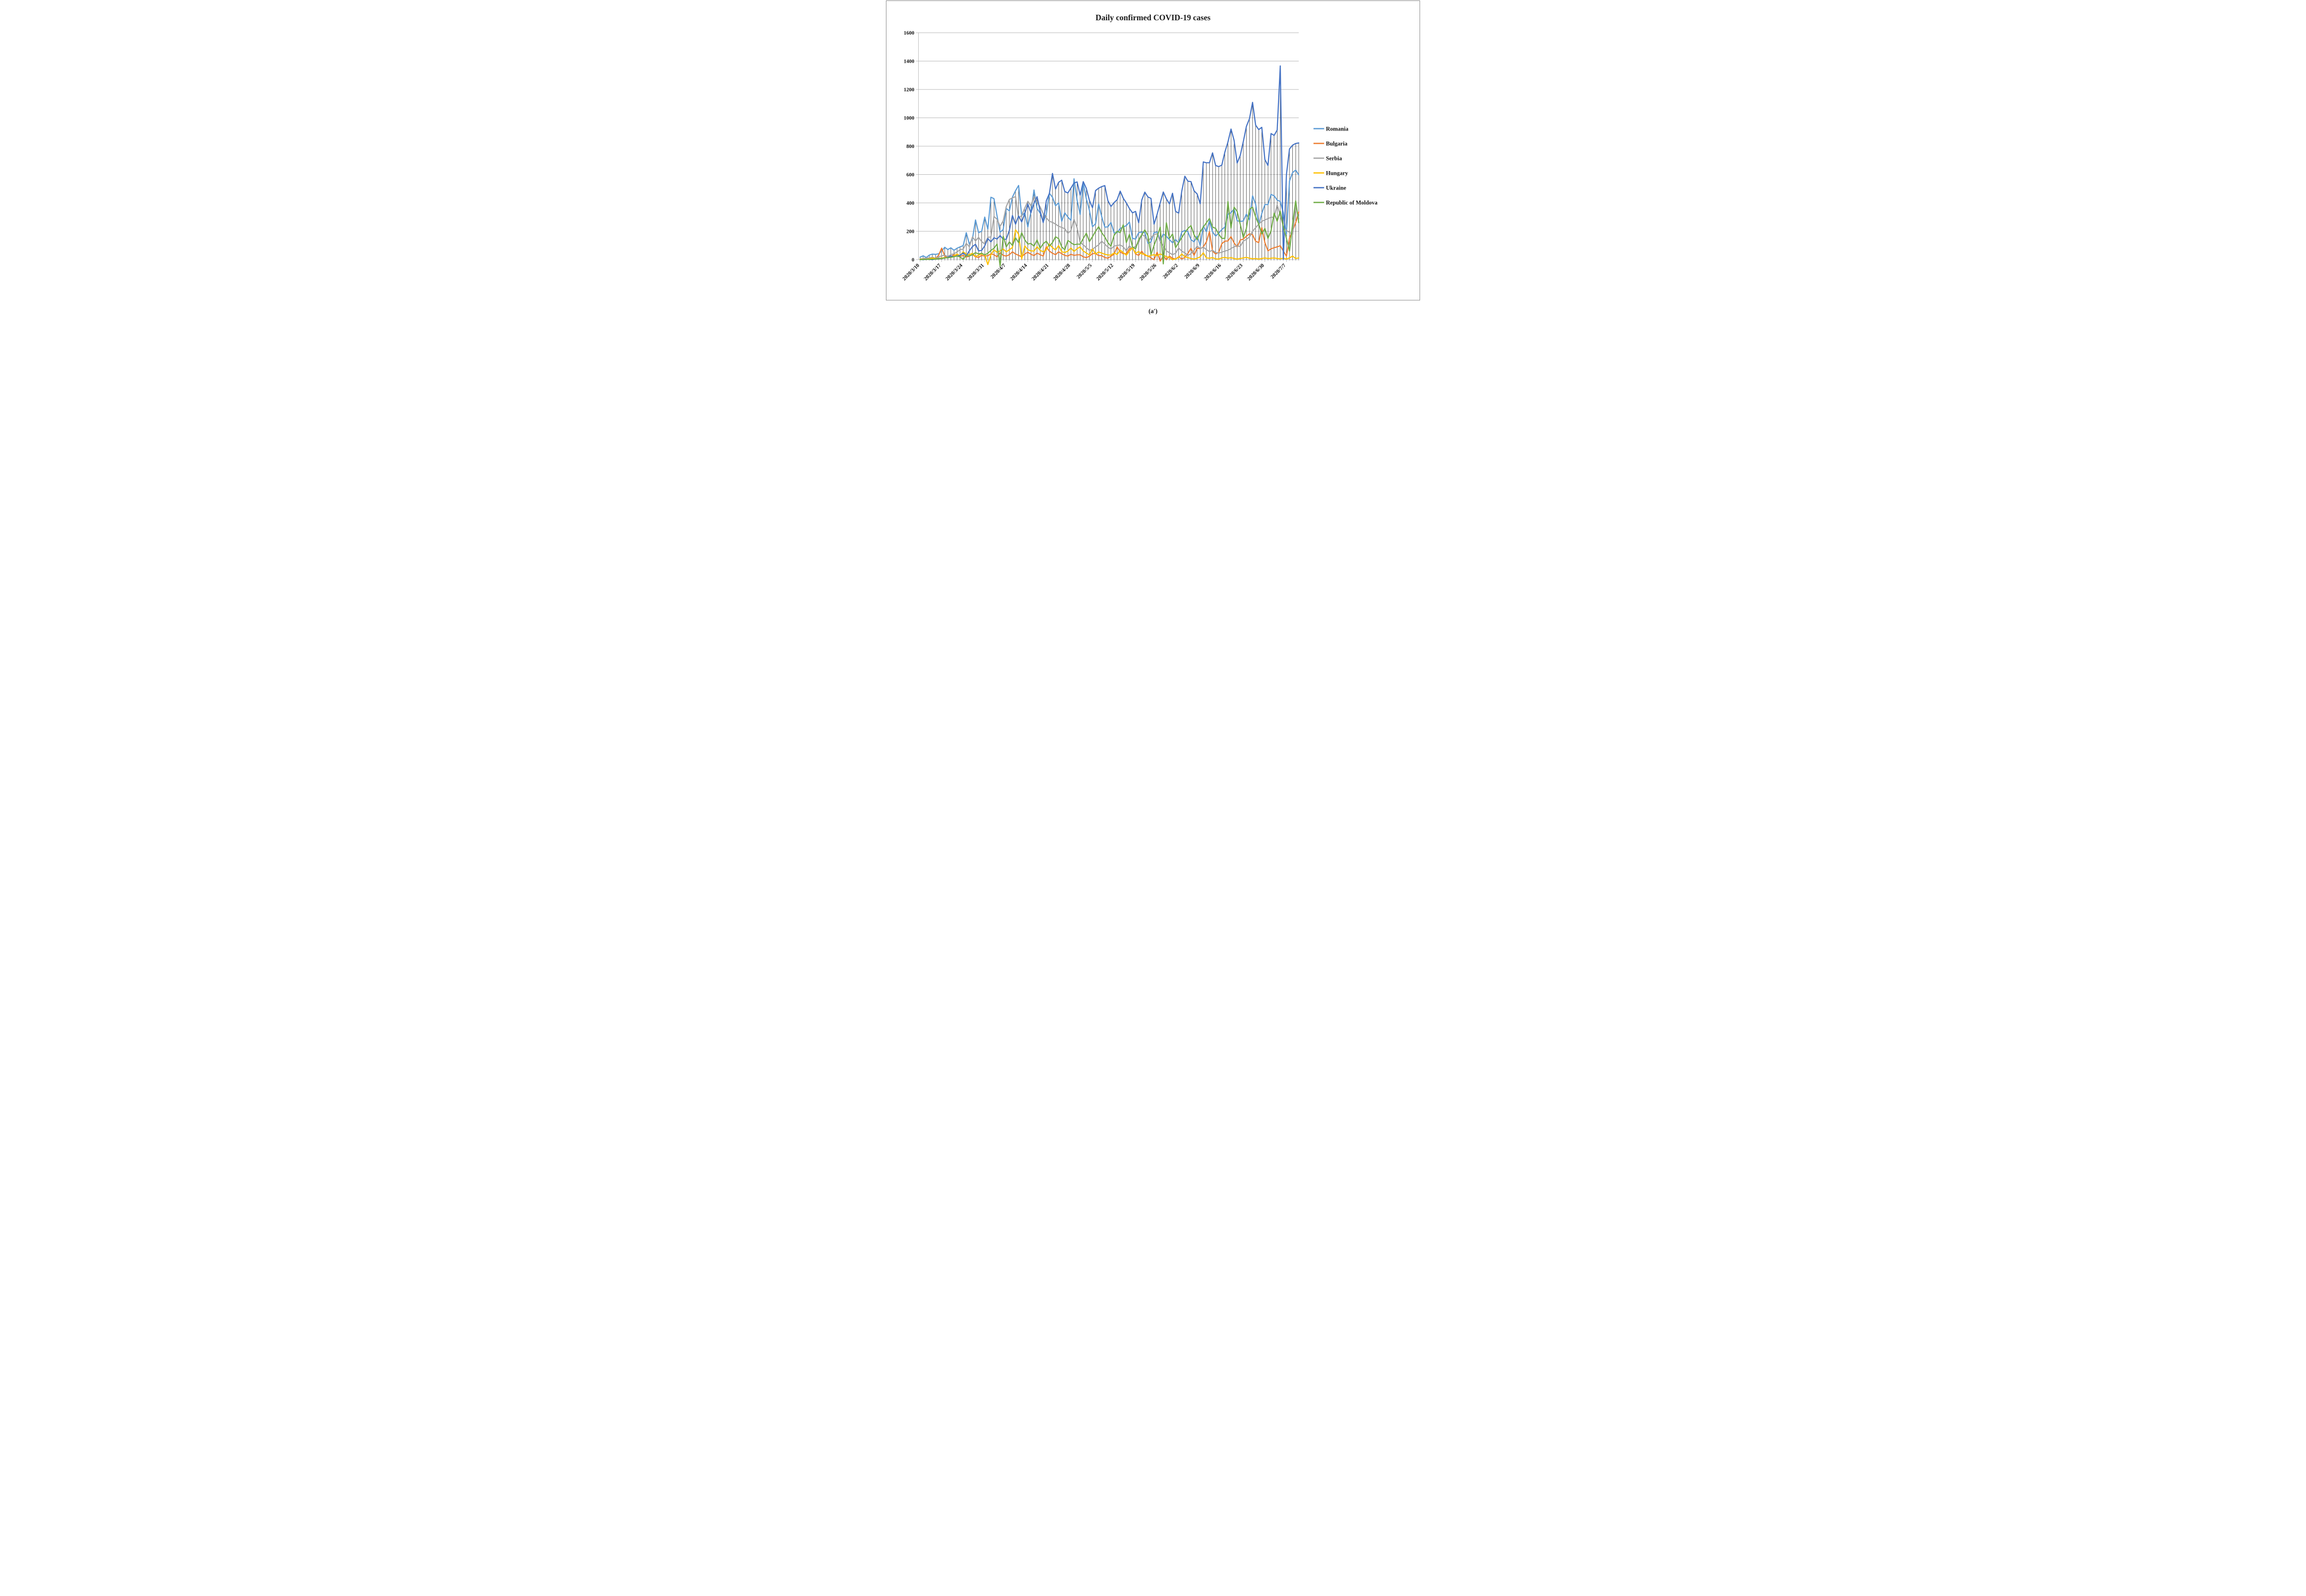 The image size is (2306, 1596). What do you see at coordinates (1109, 163) in the screenshot?
I see `series-line-ukraine` at bounding box center [1109, 163].